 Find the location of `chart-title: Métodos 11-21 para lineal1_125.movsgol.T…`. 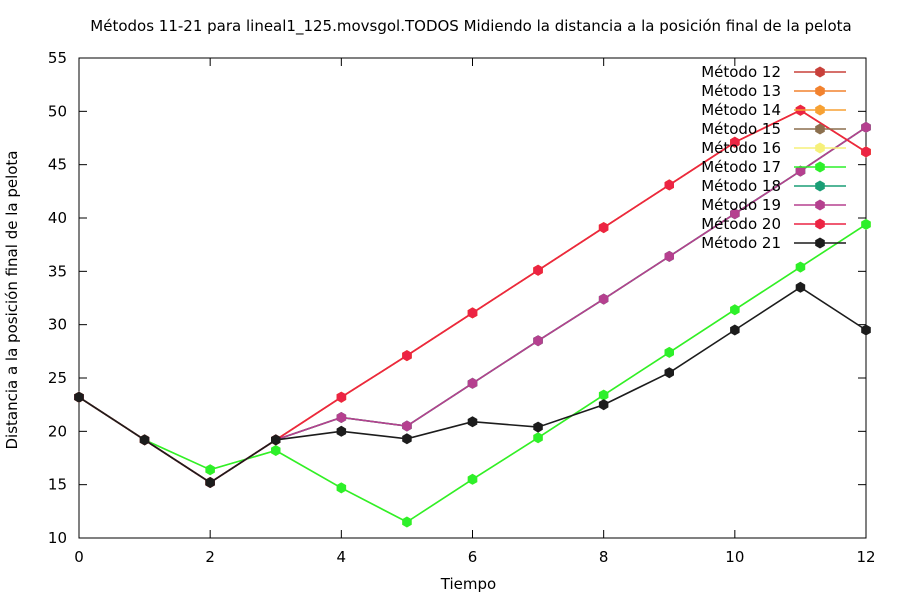

chart-title: Métodos 11-21 para lineal1_125.movsgol.T… is located at coordinates (471, 26).